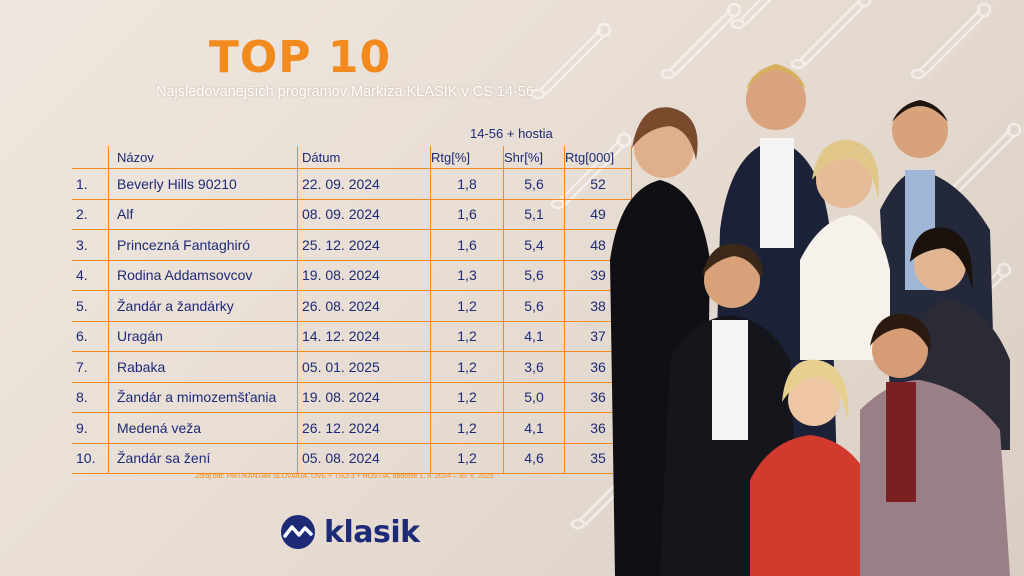 The width and height of the screenshot is (1024, 576). What do you see at coordinates (598, 184) in the screenshot?
I see `row-rtg000: 52` at bounding box center [598, 184].